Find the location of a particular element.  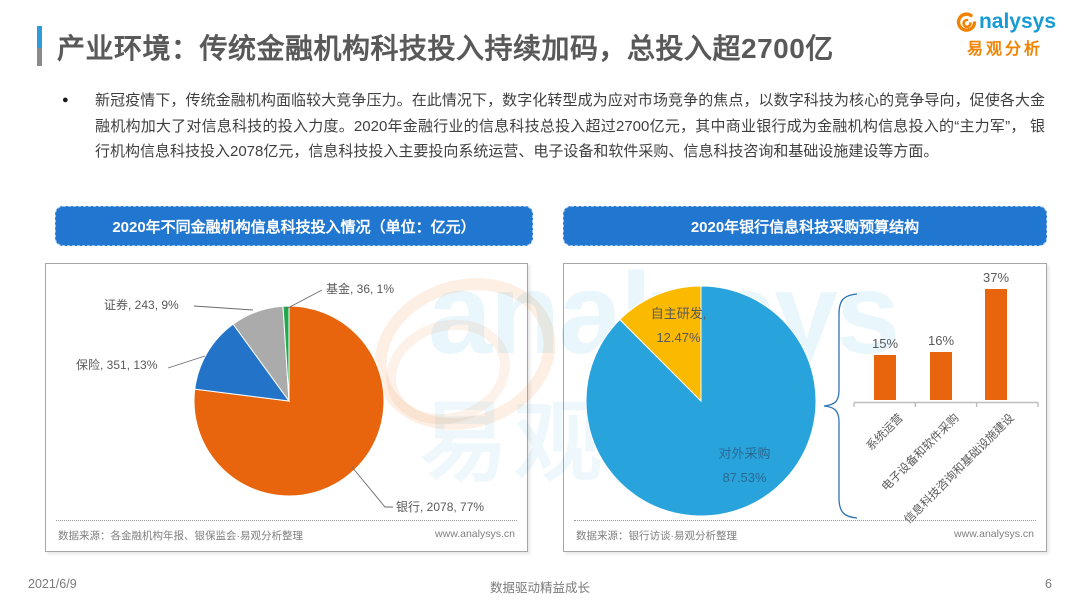

title-accent-bar is located at coordinates (39, 46).